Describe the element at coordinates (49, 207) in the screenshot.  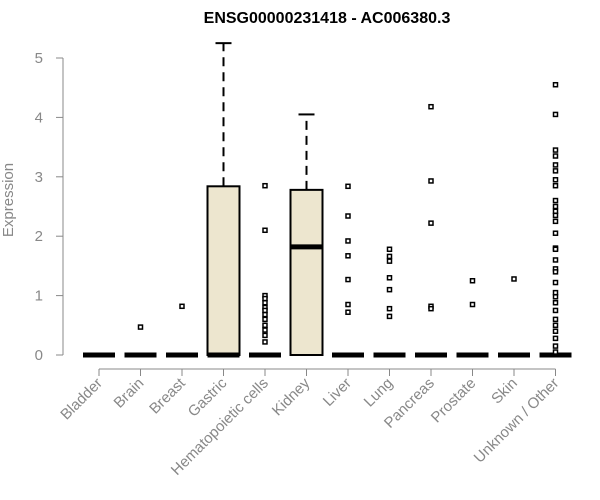
I see `y-axis: 0 1 2 3 4 5` at that location.